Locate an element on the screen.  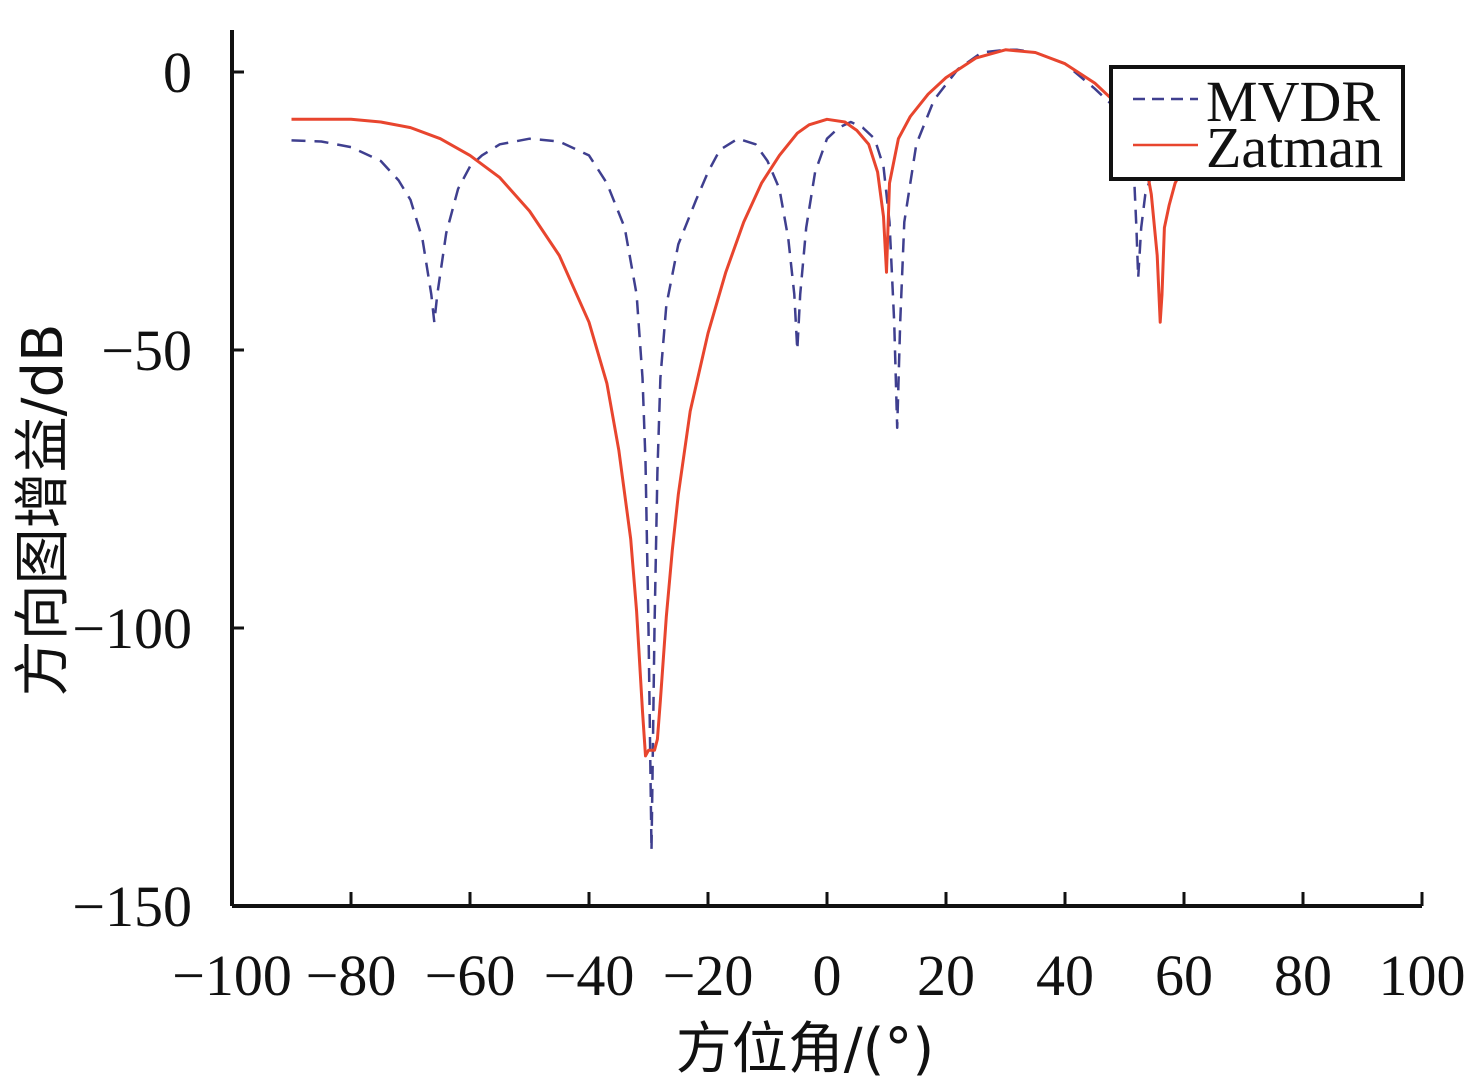
x-tick-label: 40 is located at coordinates (1065, 975).